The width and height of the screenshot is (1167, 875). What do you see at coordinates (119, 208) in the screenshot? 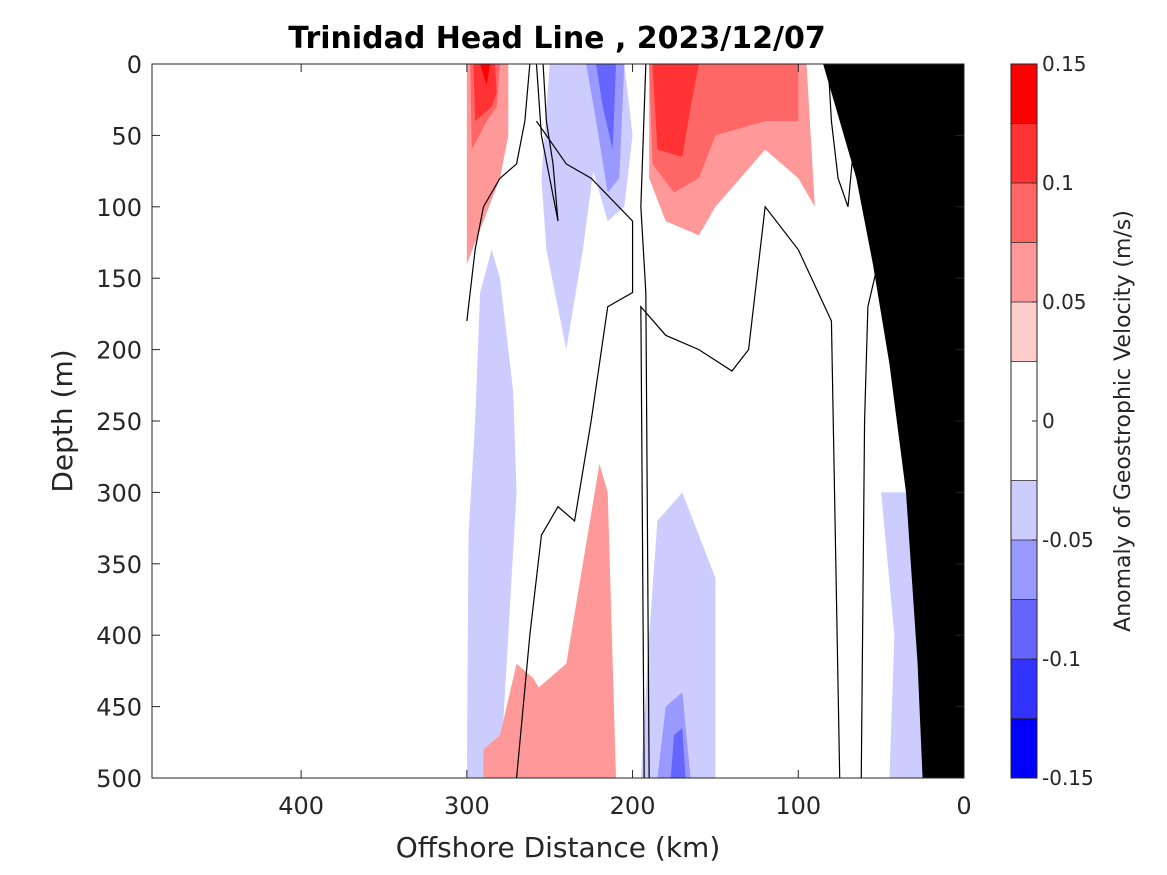
I see `y-tick-label: 100` at bounding box center [119, 208].